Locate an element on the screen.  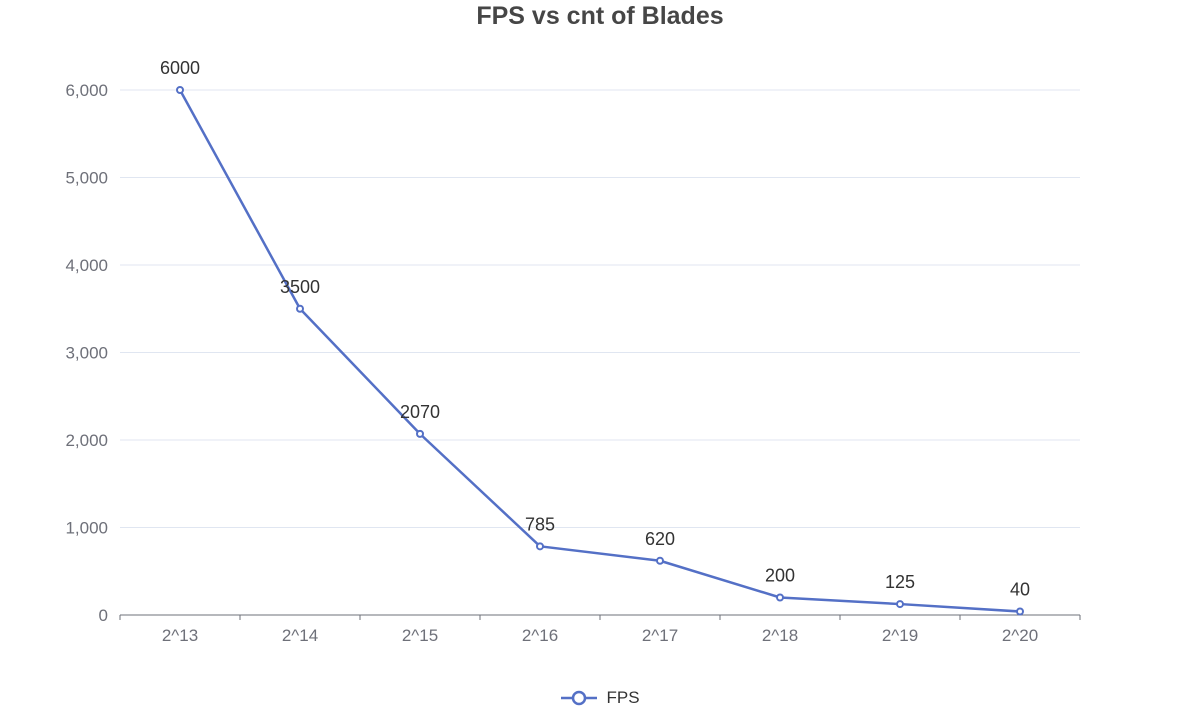
x-tick-label: 2^17 is located at coordinates (660, 635).